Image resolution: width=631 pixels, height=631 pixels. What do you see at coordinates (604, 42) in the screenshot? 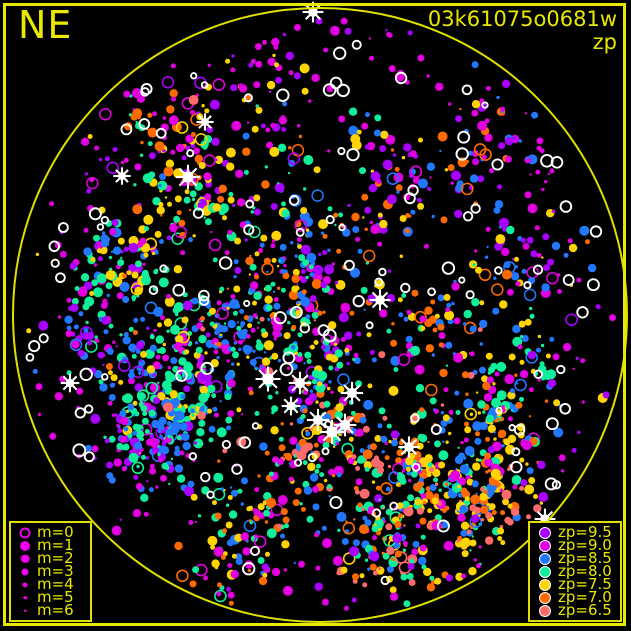
I see `frame-subtitle-label: zp` at bounding box center [604, 42].